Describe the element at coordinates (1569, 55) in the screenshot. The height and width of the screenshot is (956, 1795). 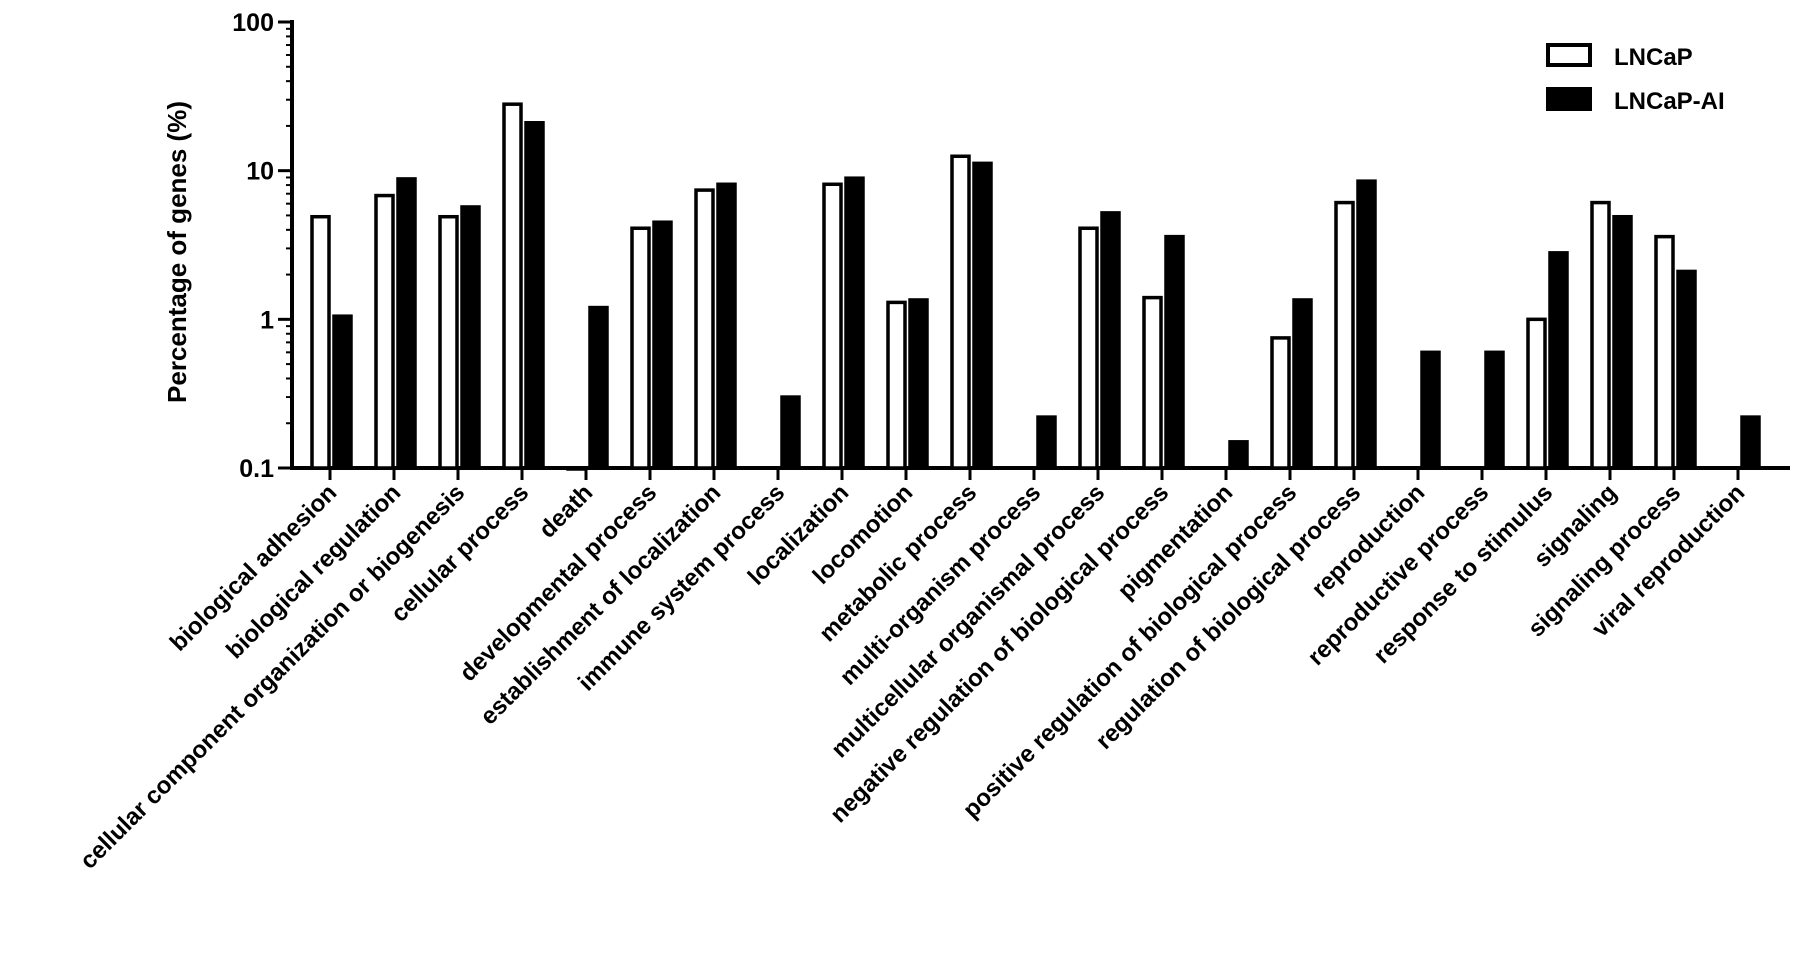
I see `legend-swatch-lncap` at that location.